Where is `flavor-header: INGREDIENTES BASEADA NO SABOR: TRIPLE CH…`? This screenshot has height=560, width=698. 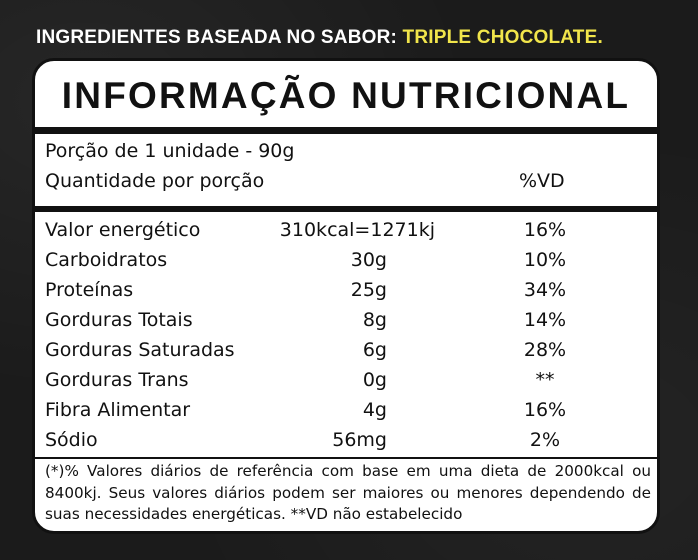 flavor-header: INGREDIENTES BASEADA NO SABOR: TRIPLE CH… is located at coordinates (319, 38).